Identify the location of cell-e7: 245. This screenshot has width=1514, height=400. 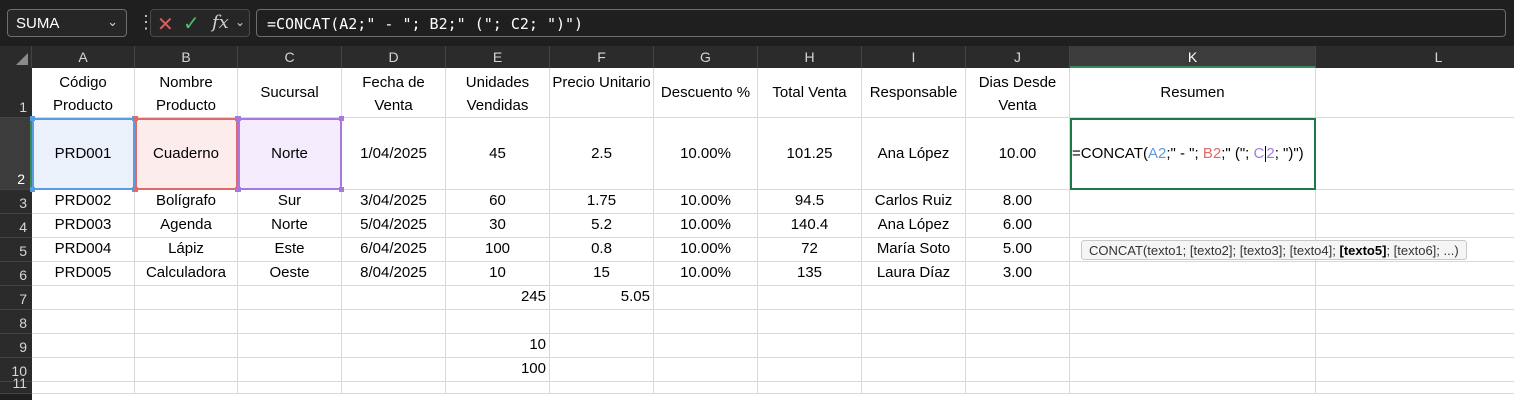
(498, 298).